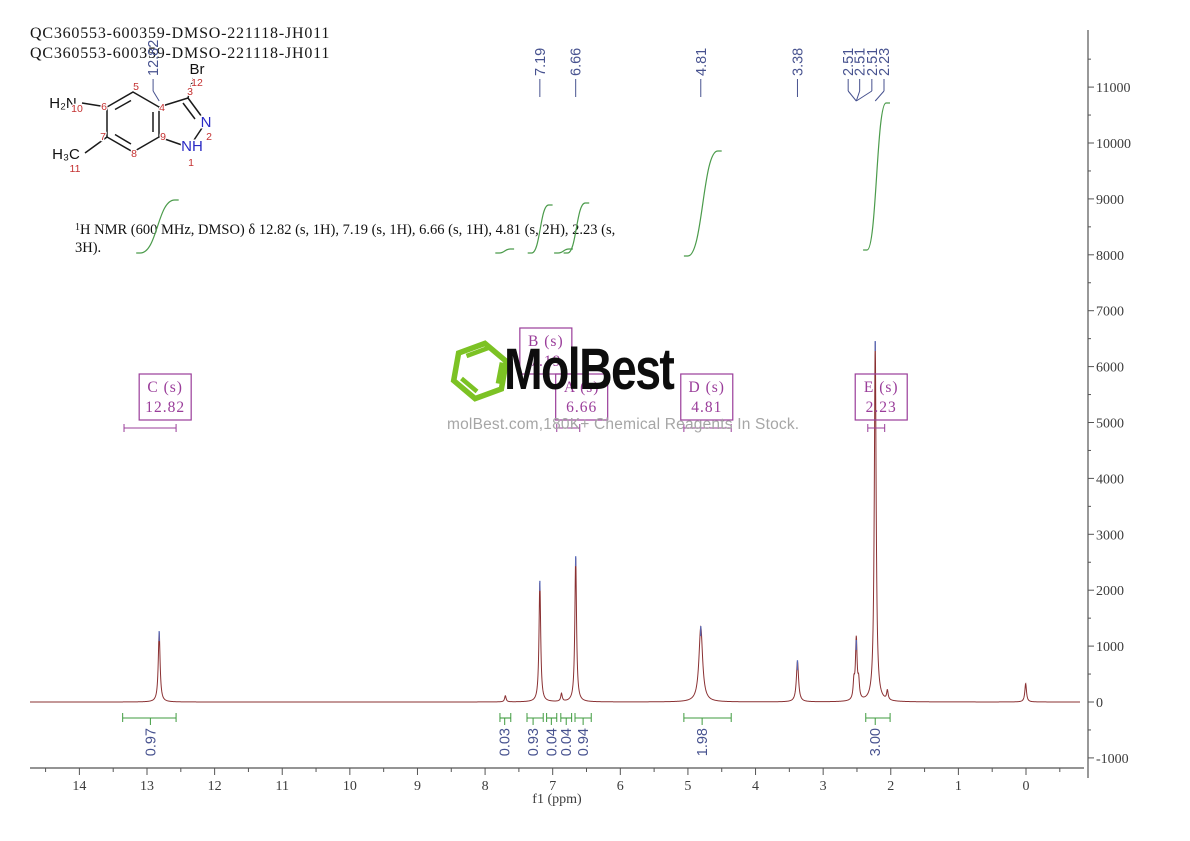 The height and width of the screenshot is (841, 1190). Describe the element at coordinates (136, 87) in the screenshot. I see `atom-number-5: 5` at that location.